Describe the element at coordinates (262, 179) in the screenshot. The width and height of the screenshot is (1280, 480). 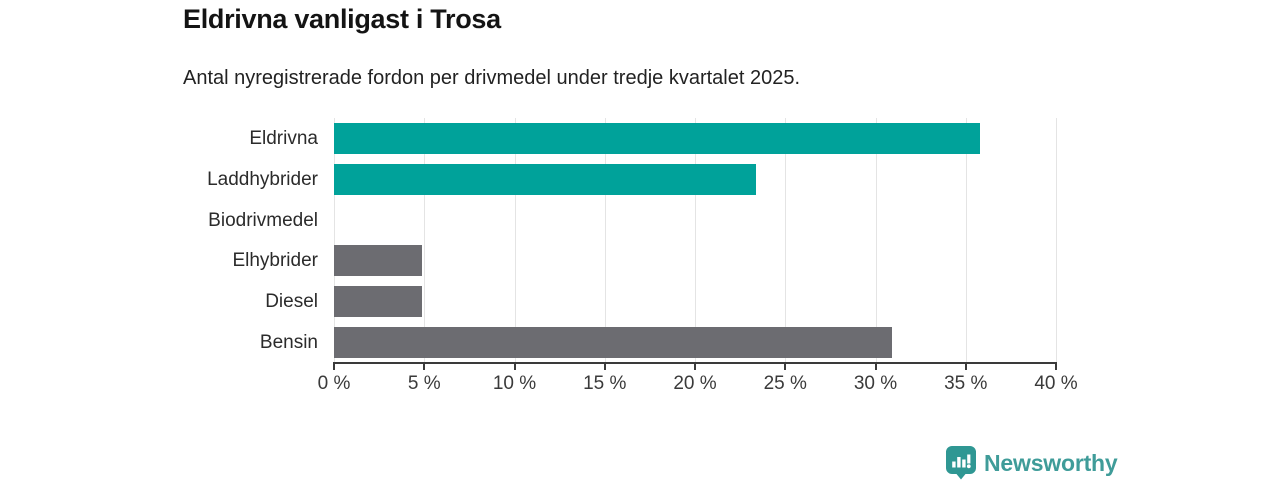
I see `category-label: Laddhybrider` at that location.